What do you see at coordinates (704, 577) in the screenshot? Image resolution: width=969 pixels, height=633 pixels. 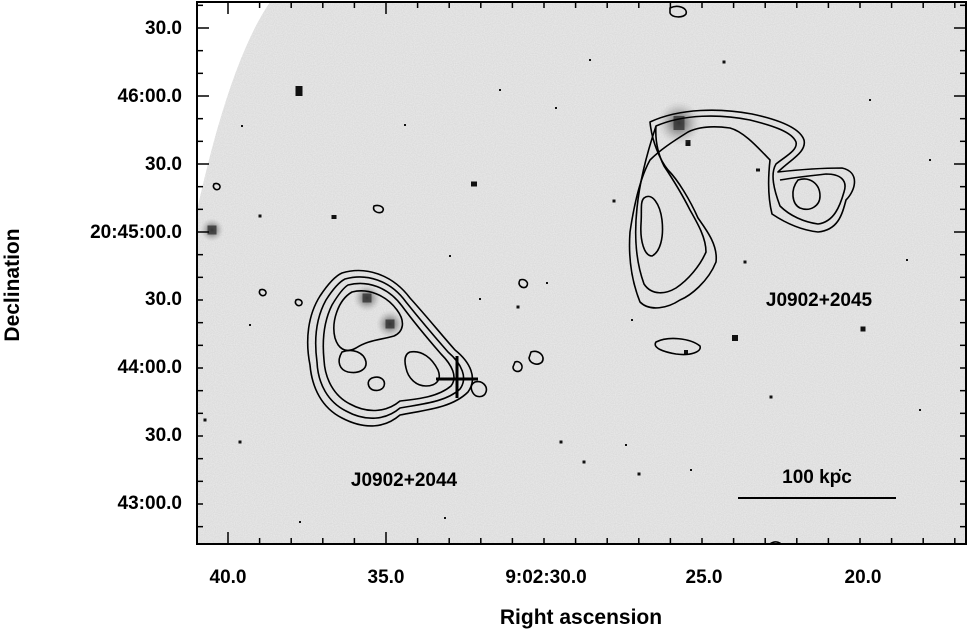 I see `x-tick-label: 25.0` at bounding box center [704, 577].